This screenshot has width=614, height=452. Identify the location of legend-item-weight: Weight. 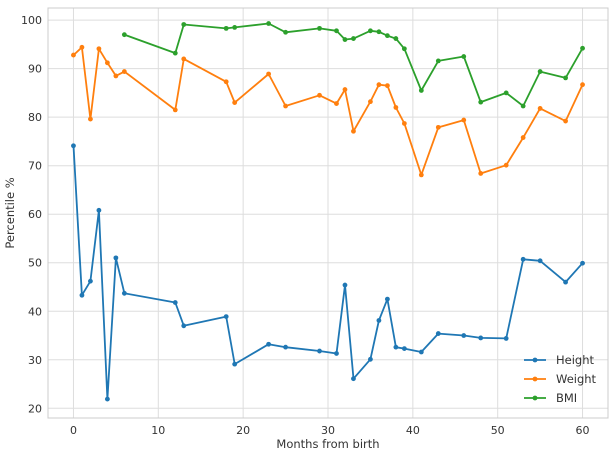
(560, 379).